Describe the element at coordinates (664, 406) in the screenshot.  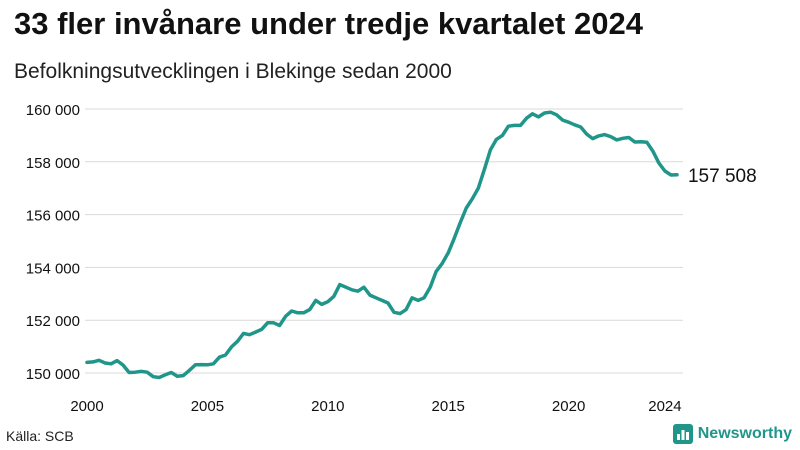
I see `x-tick-label: 2024` at that location.